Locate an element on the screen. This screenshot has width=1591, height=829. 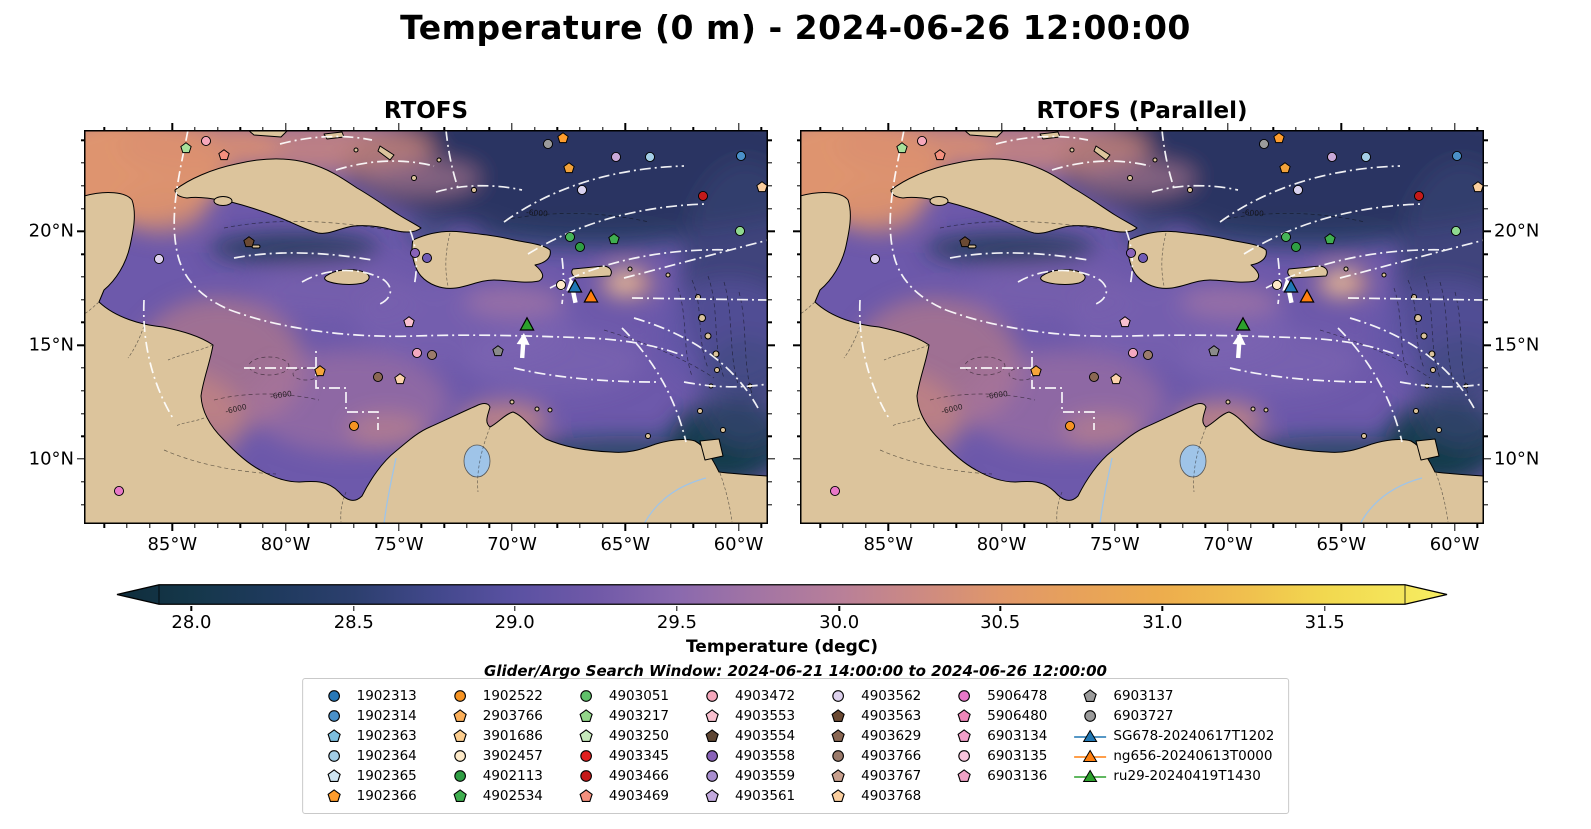
legend-label: 1902366 is located at coordinates (386, 796).